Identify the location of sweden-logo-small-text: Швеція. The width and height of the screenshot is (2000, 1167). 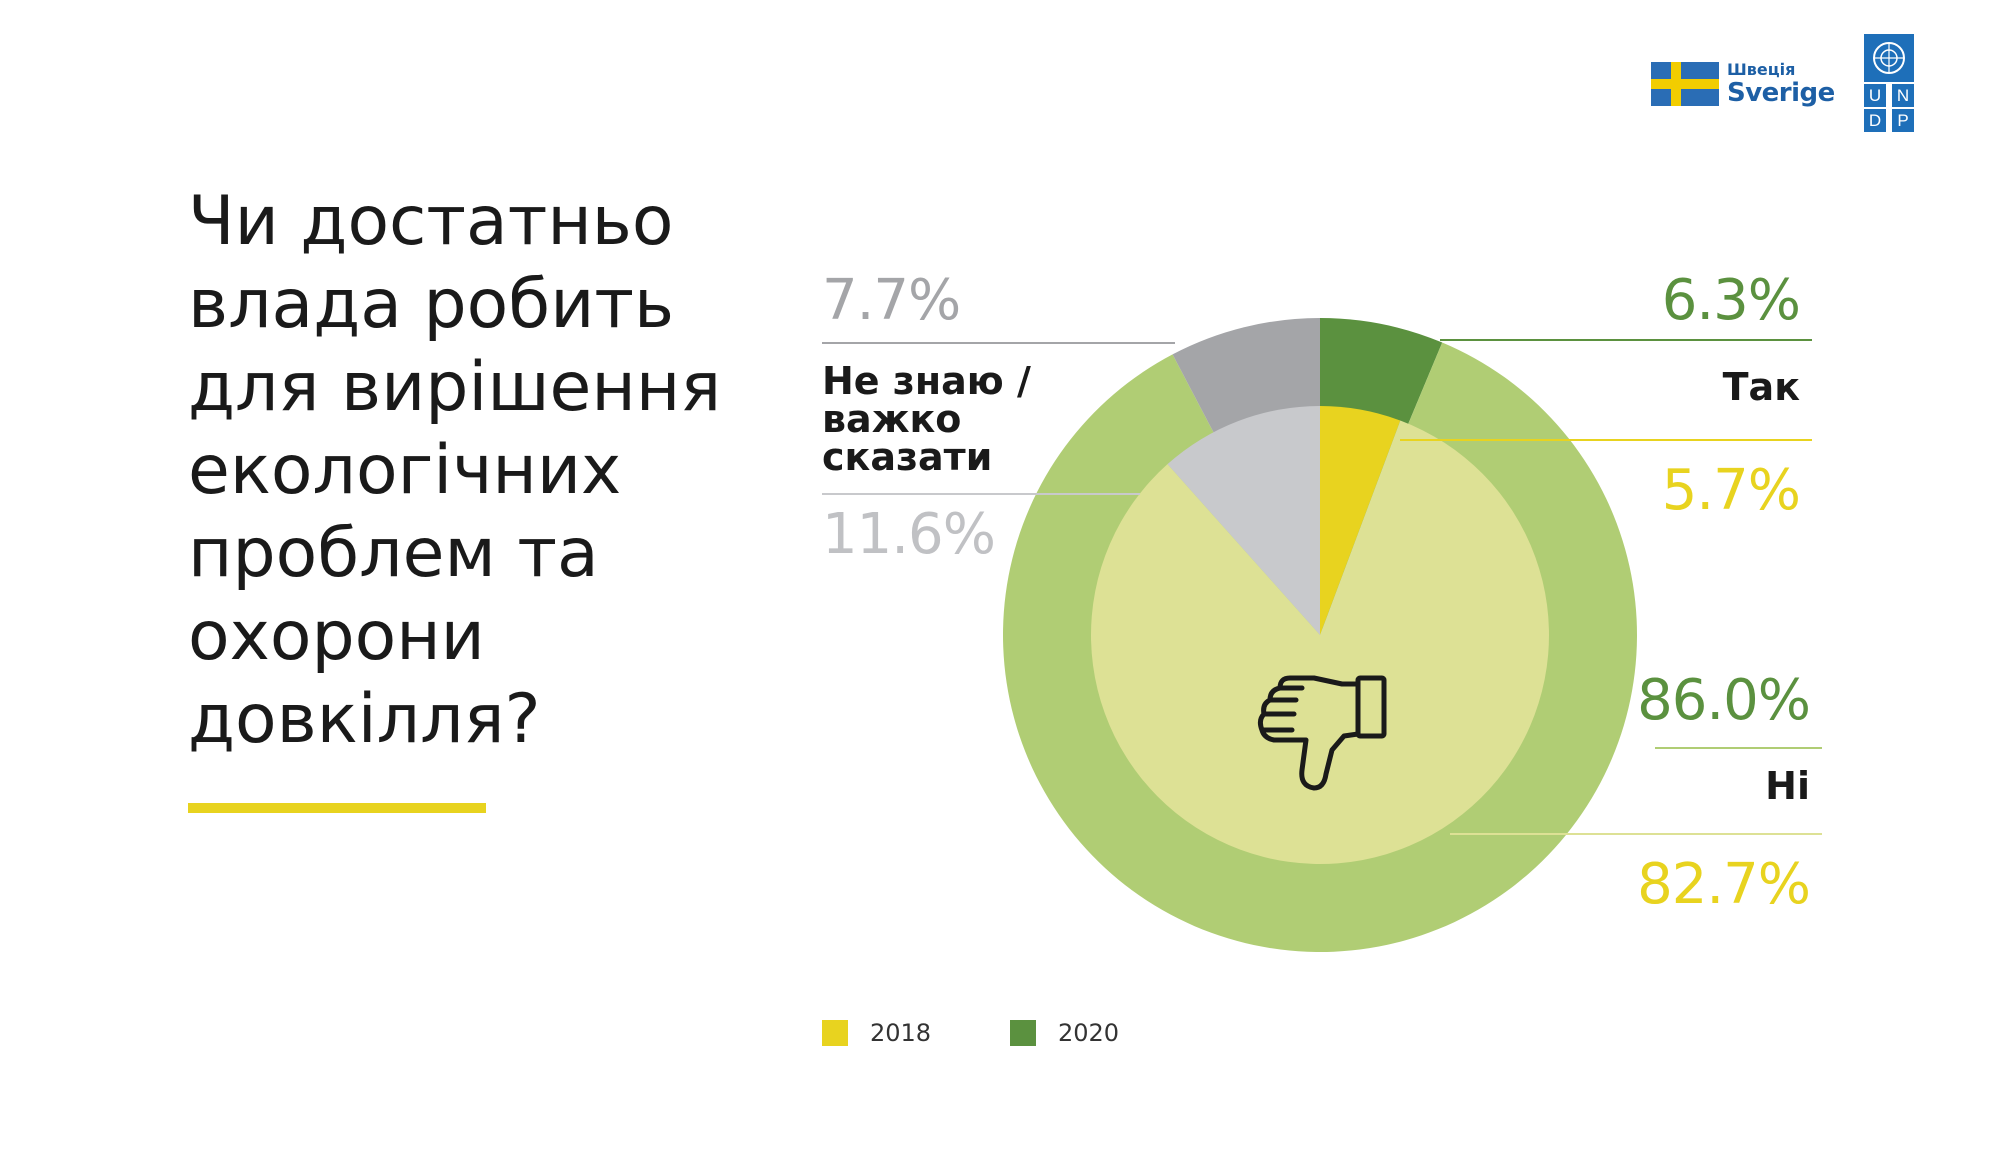
(1761, 69).